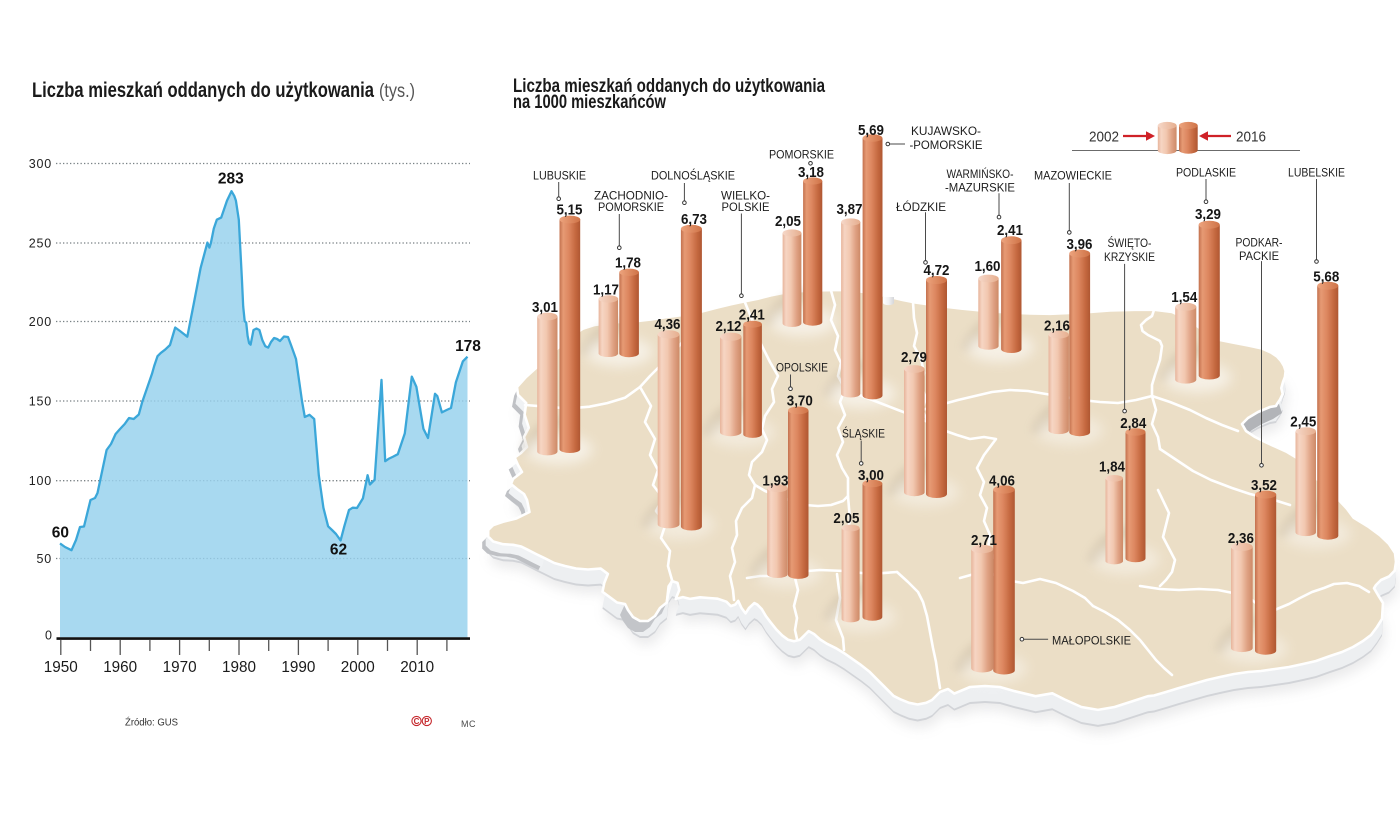  What do you see at coordinates (802, 368) in the screenshot?
I see `svg-text: OPOLSKIE` at bounding box center [802, 368].